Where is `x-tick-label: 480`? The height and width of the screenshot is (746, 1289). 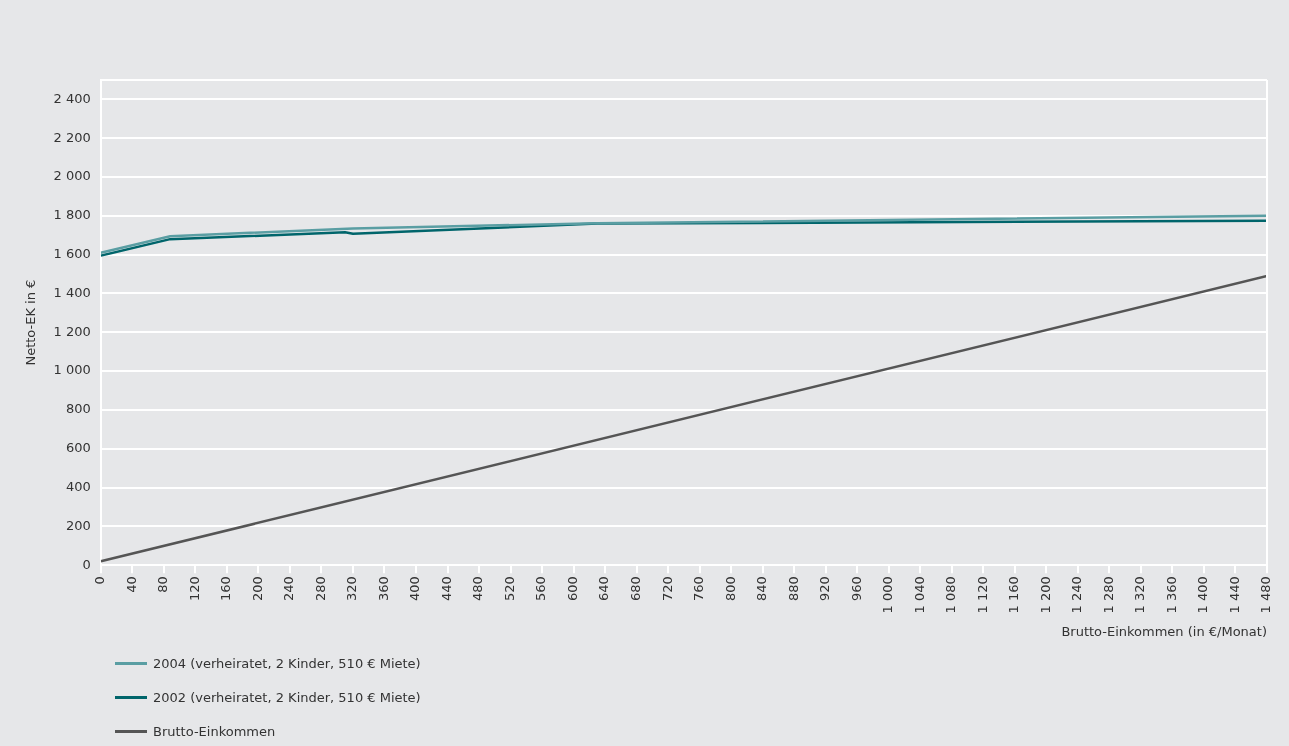 x-tick-label: 480 is located at coordinates (478, 589).